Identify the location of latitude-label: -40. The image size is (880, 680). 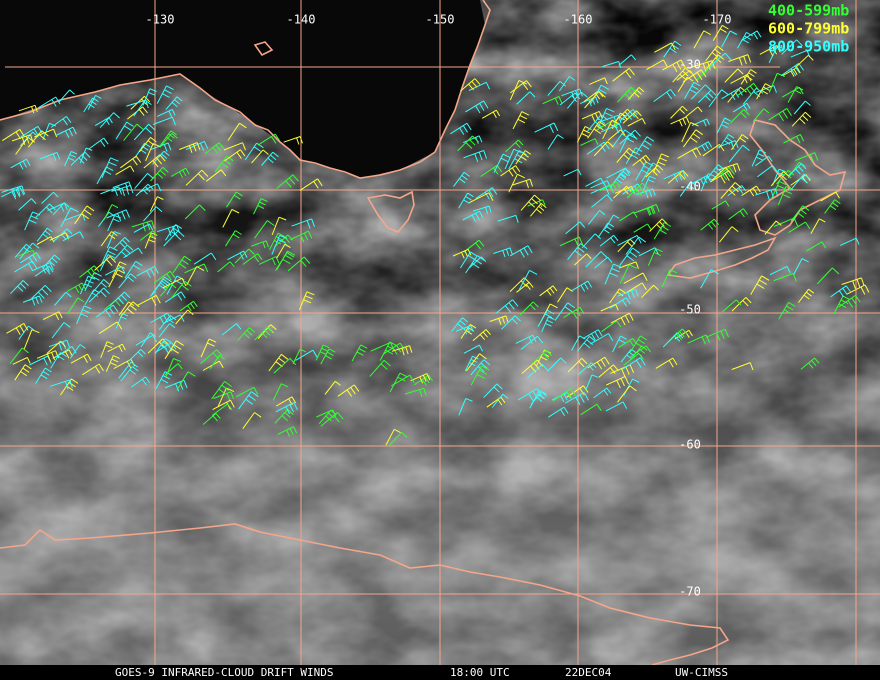
(690, 187).